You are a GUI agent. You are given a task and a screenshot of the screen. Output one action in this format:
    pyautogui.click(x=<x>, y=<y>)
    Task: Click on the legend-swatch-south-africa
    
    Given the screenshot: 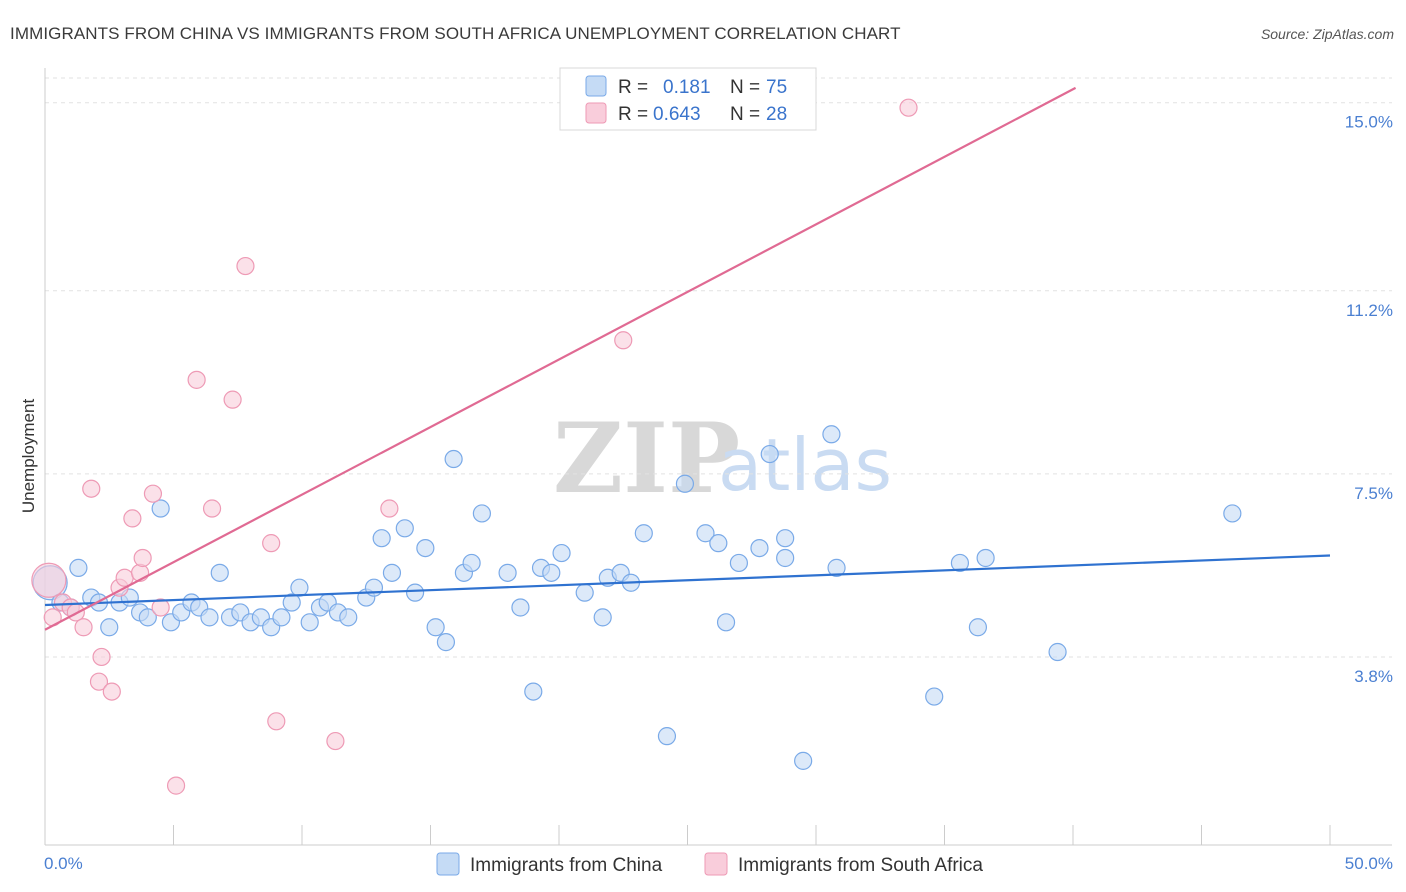 What is the action you would take?
    pyautogui.click(x=596, y=113)
    